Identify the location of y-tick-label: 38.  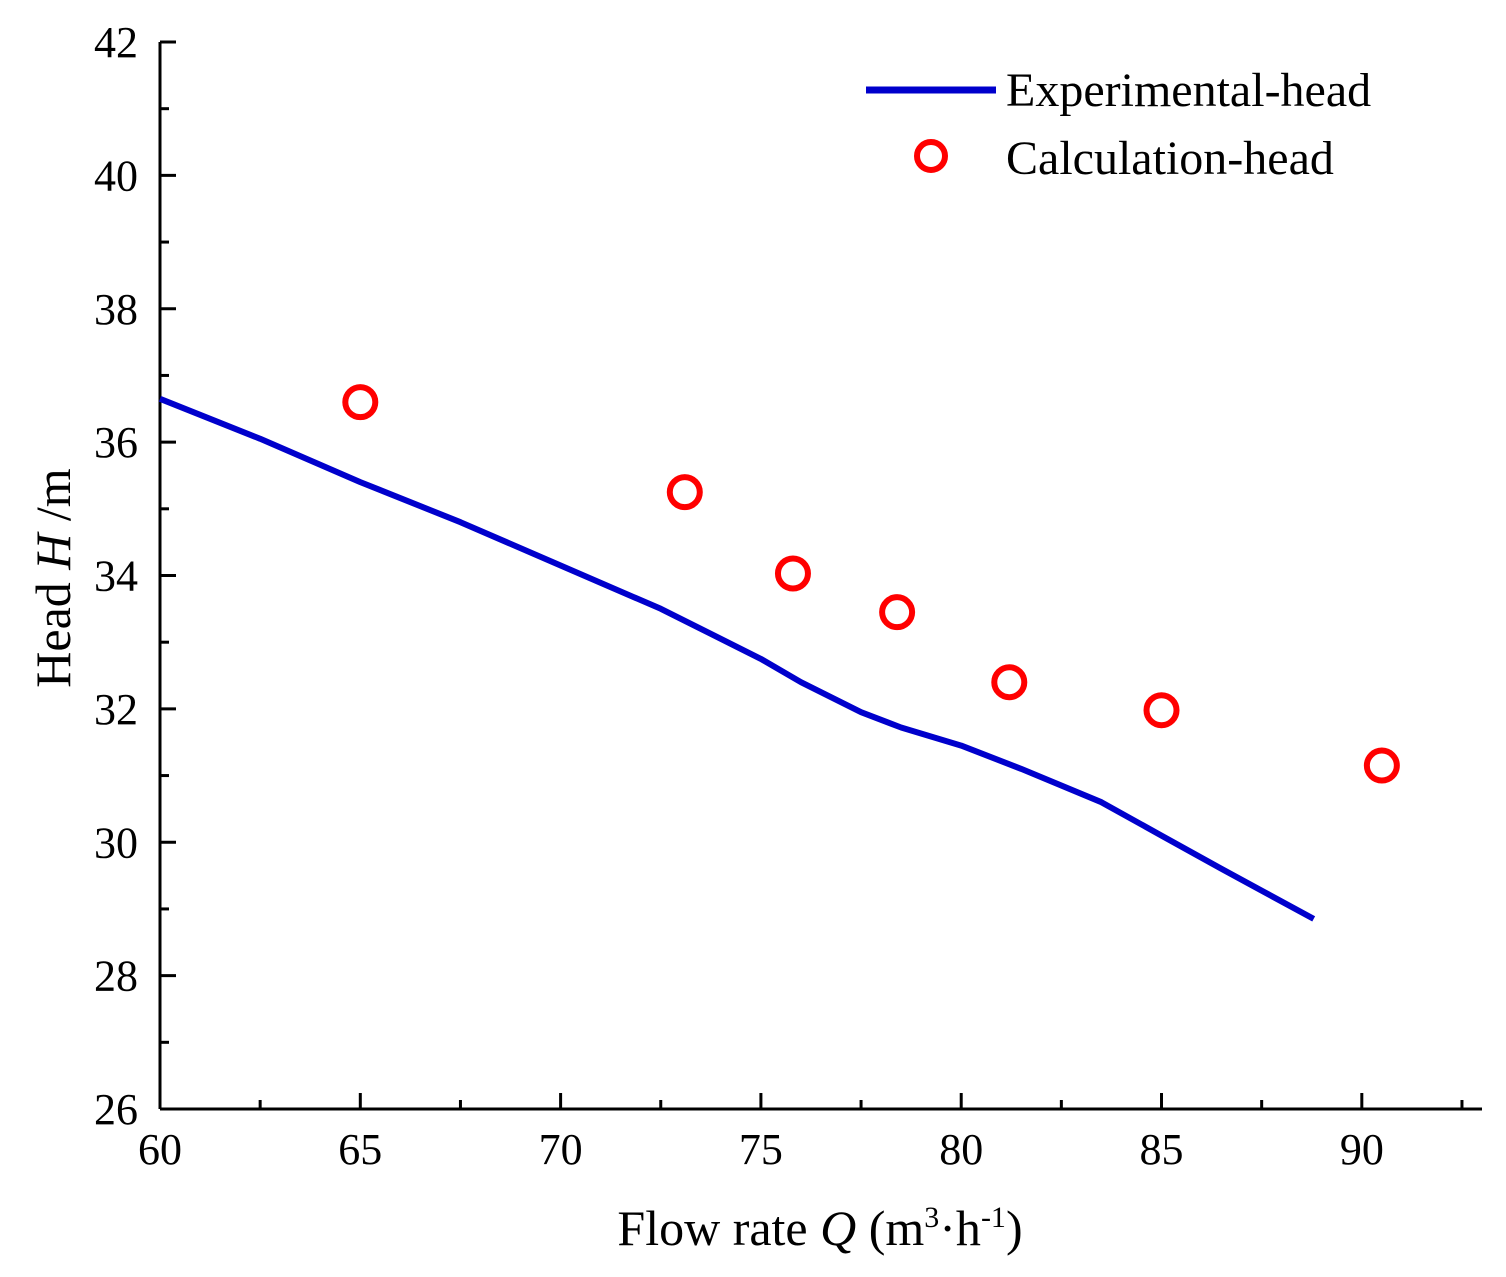
(116, 309).